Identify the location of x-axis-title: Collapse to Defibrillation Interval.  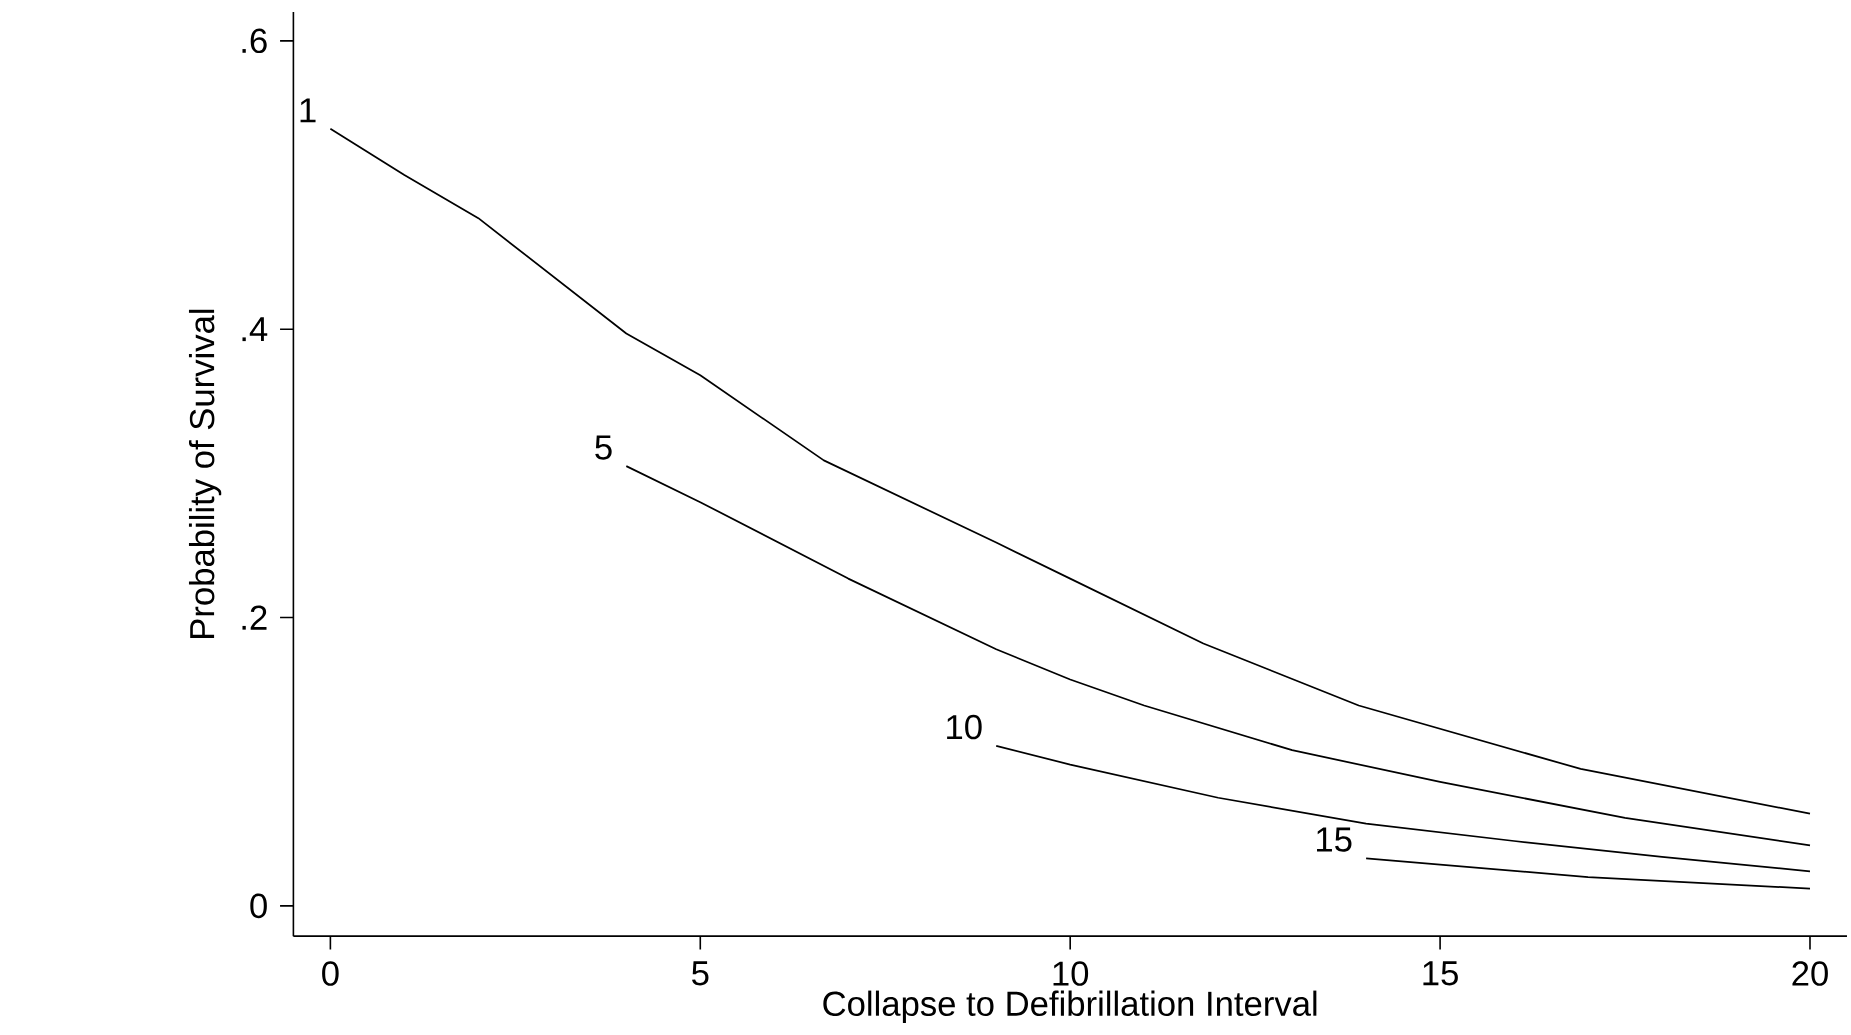
(1070, 1006).